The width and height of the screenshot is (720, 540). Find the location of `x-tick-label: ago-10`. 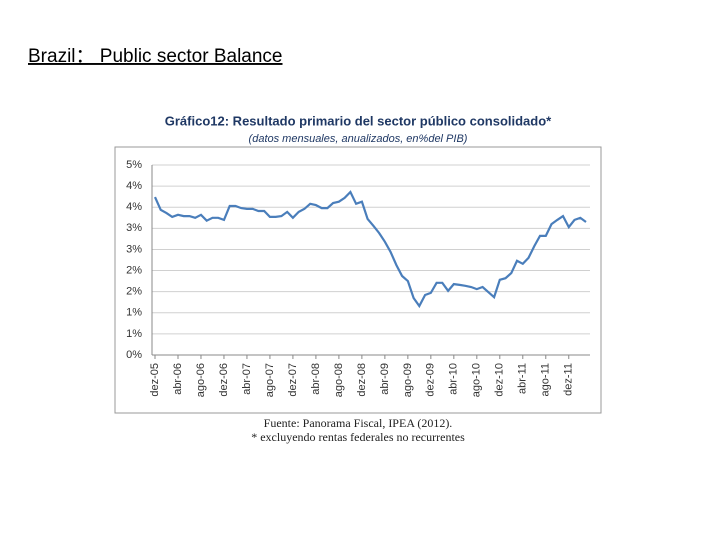

x-tick-label: ago-10 is located at coordinates (477, 380).